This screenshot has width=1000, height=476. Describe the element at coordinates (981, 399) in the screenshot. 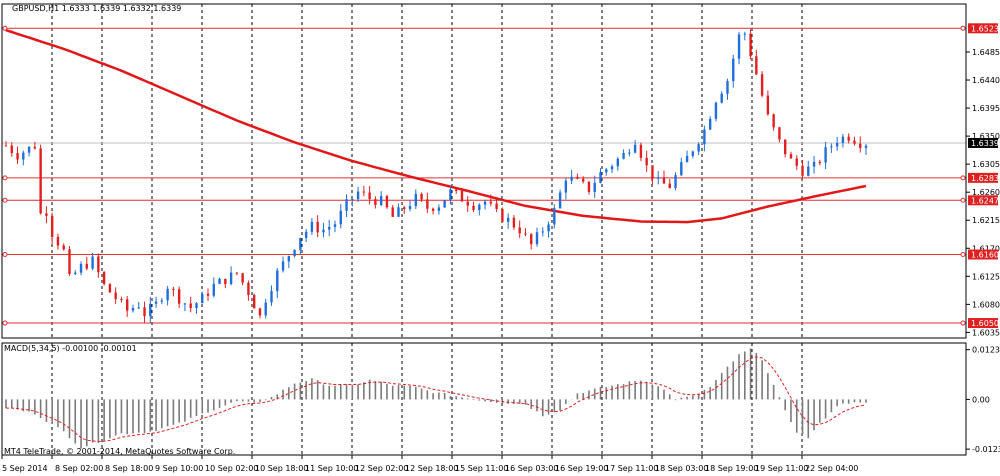

I see `macd-tick-label: 0.00` at that location.